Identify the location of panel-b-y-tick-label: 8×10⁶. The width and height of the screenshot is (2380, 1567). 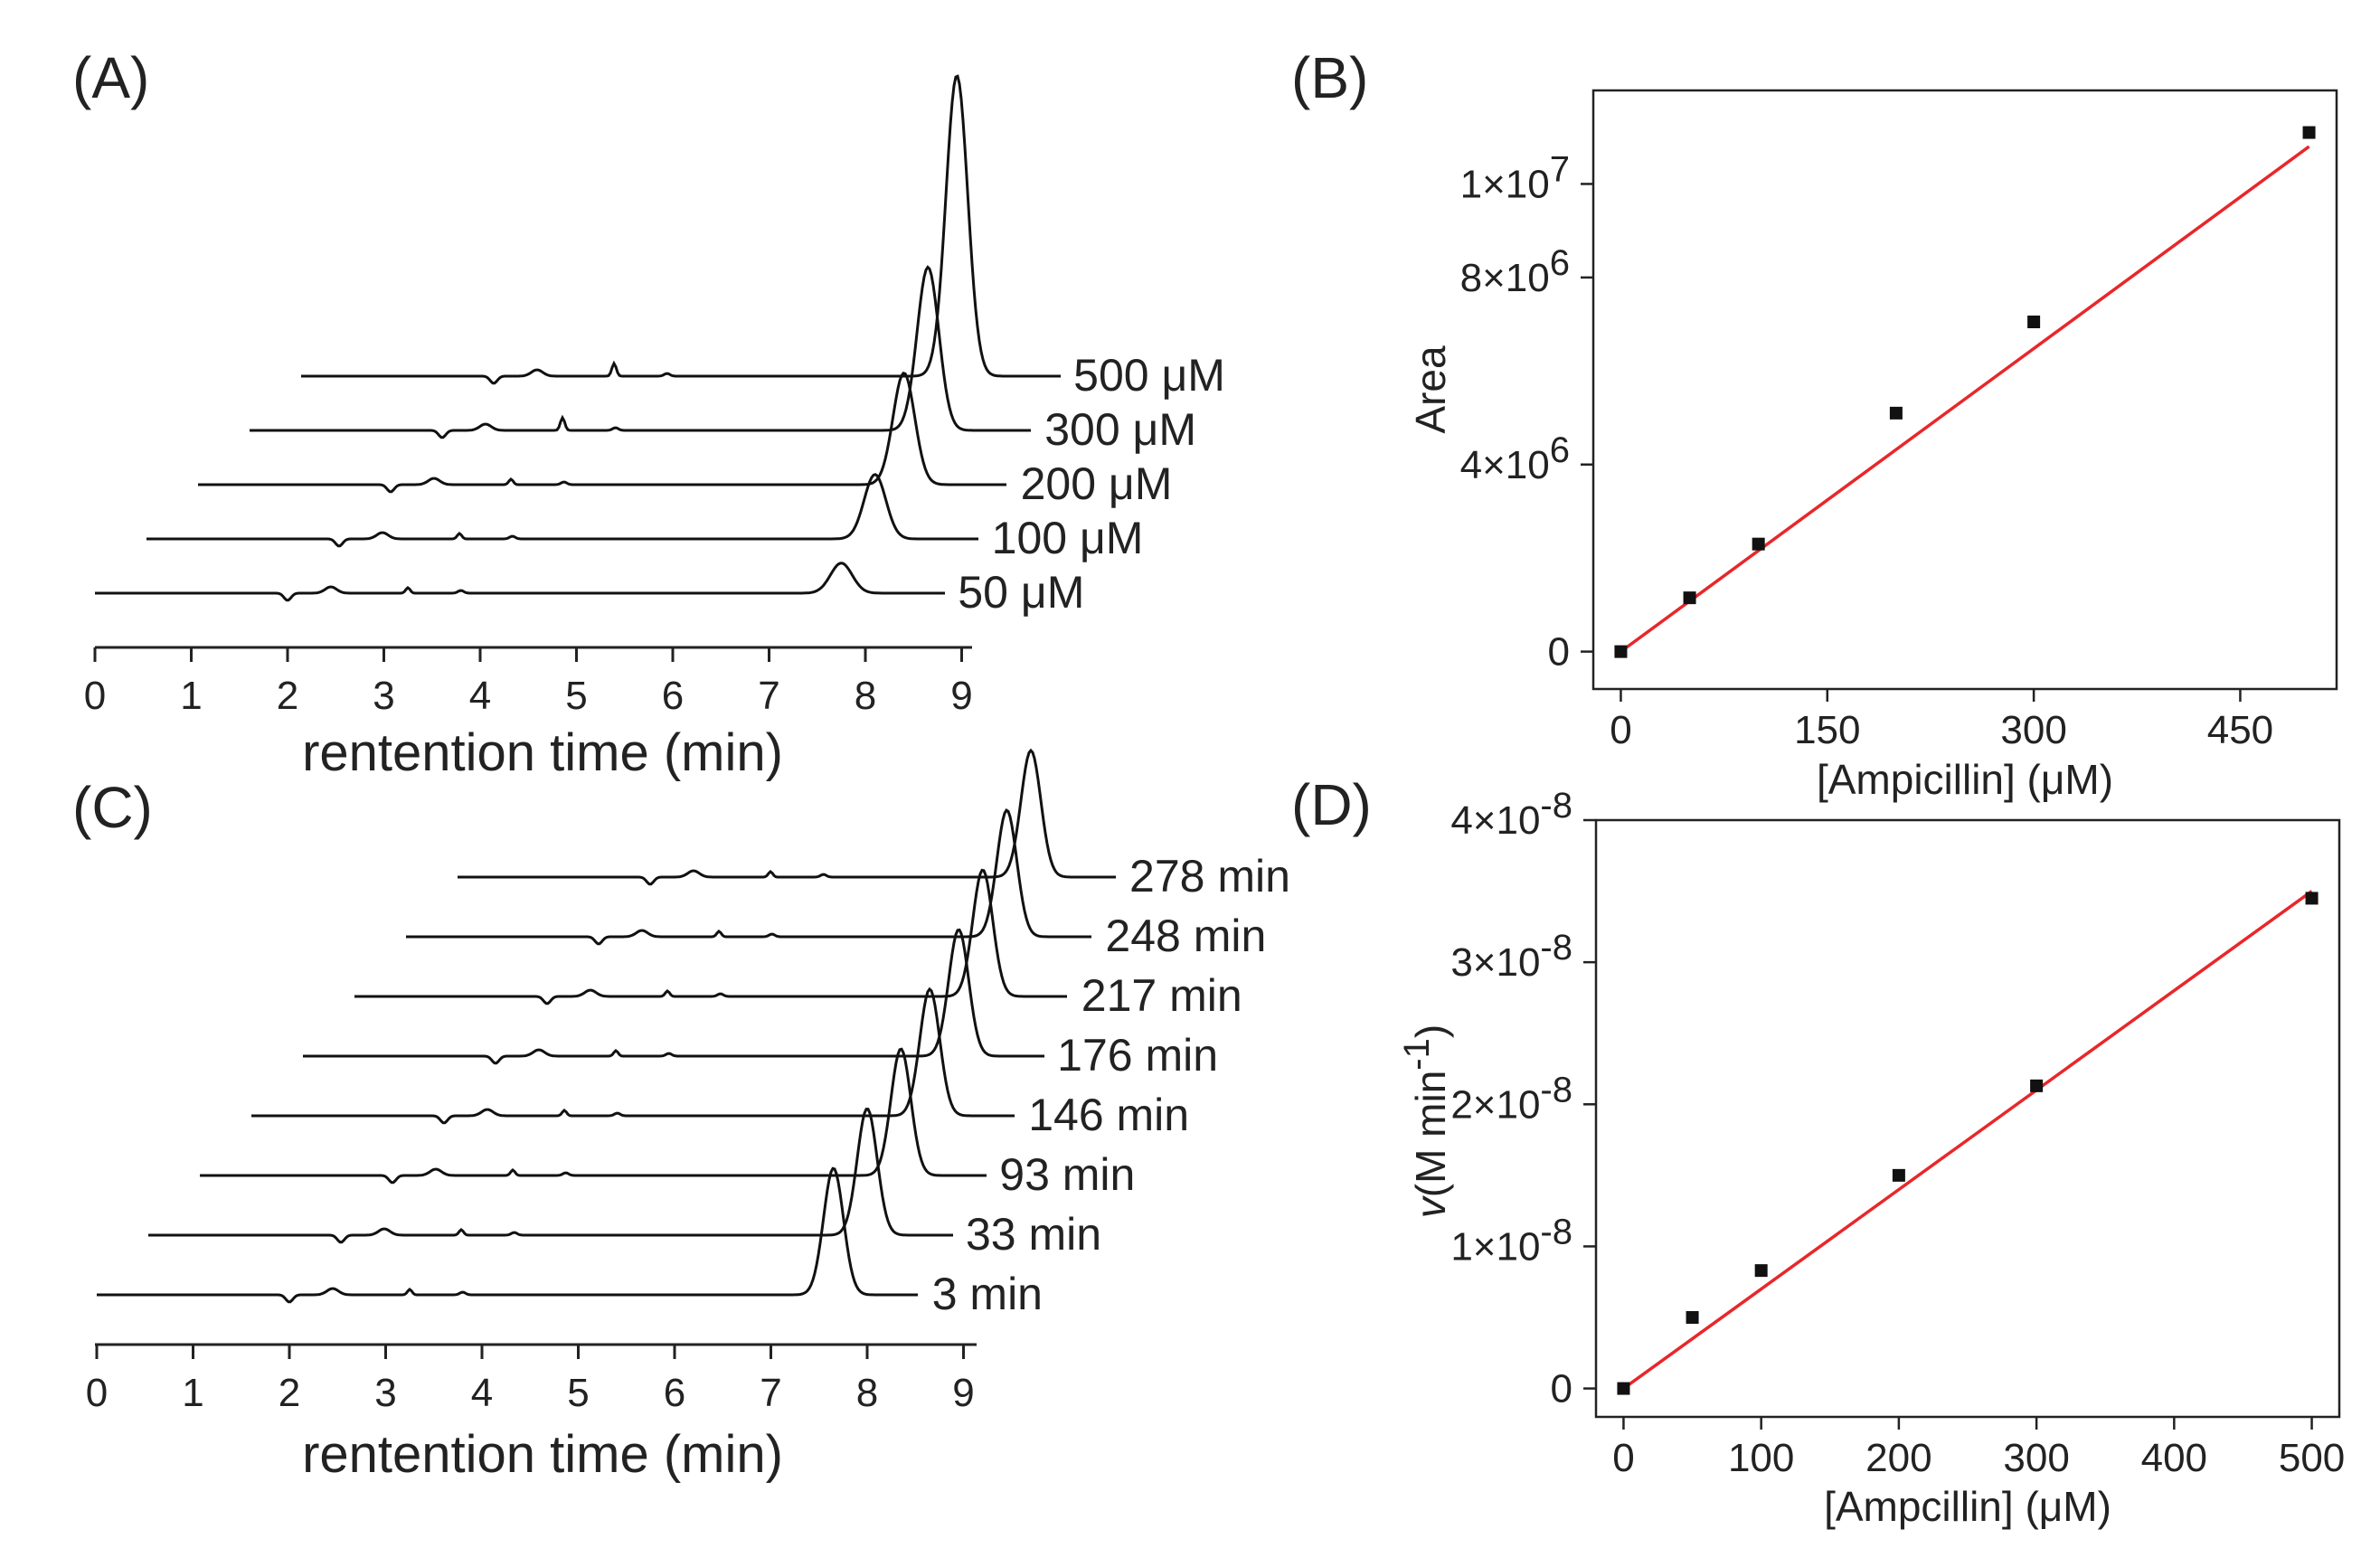
(1515, 271).